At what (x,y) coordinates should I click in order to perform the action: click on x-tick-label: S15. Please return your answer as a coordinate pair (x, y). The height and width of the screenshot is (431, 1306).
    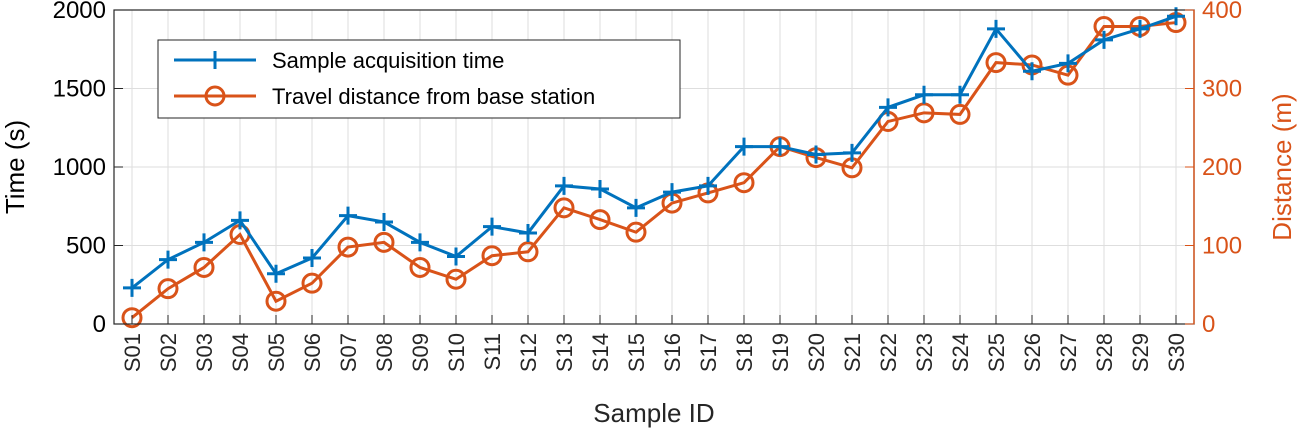
    Looking at the image, I should click on (636, 352).